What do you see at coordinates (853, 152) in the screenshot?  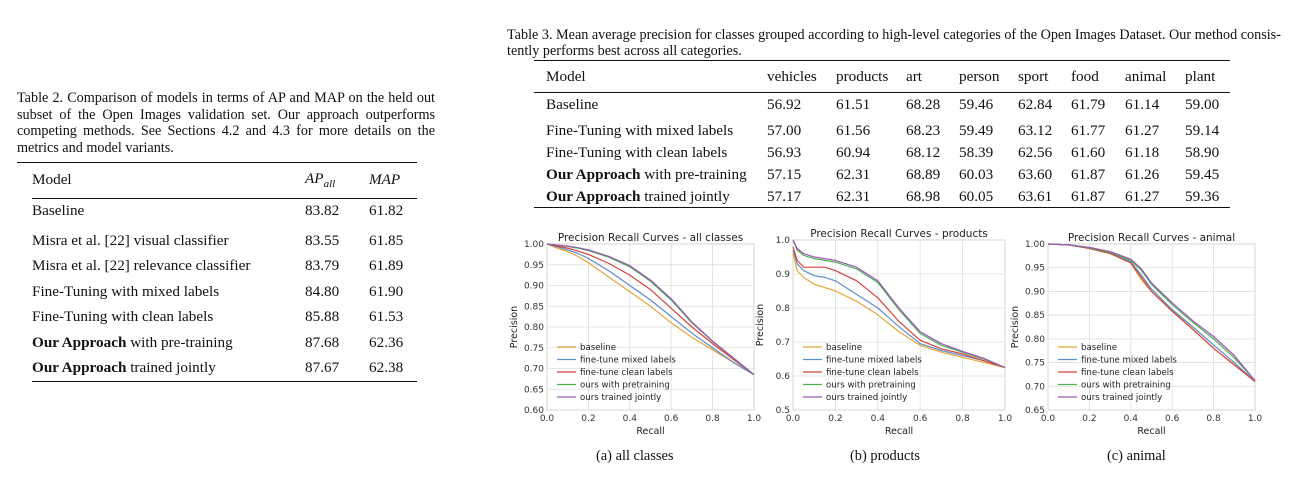 I see `table3-value-cell: 60.94` at bounding box center [853, 152].